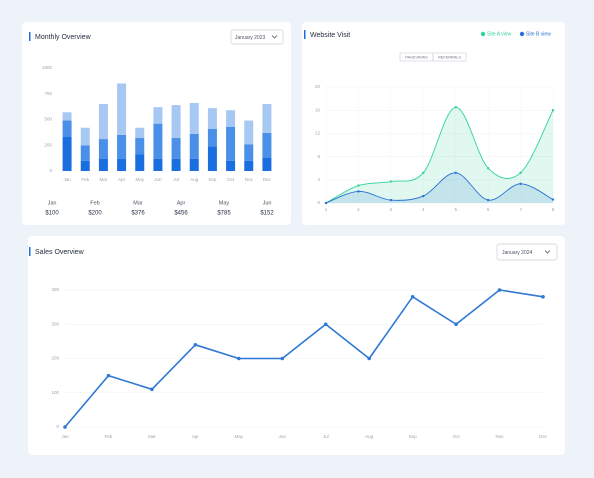 The width and height of the screenshot is (594, 478). I want to click on summary-month: May, so click(224, 203).